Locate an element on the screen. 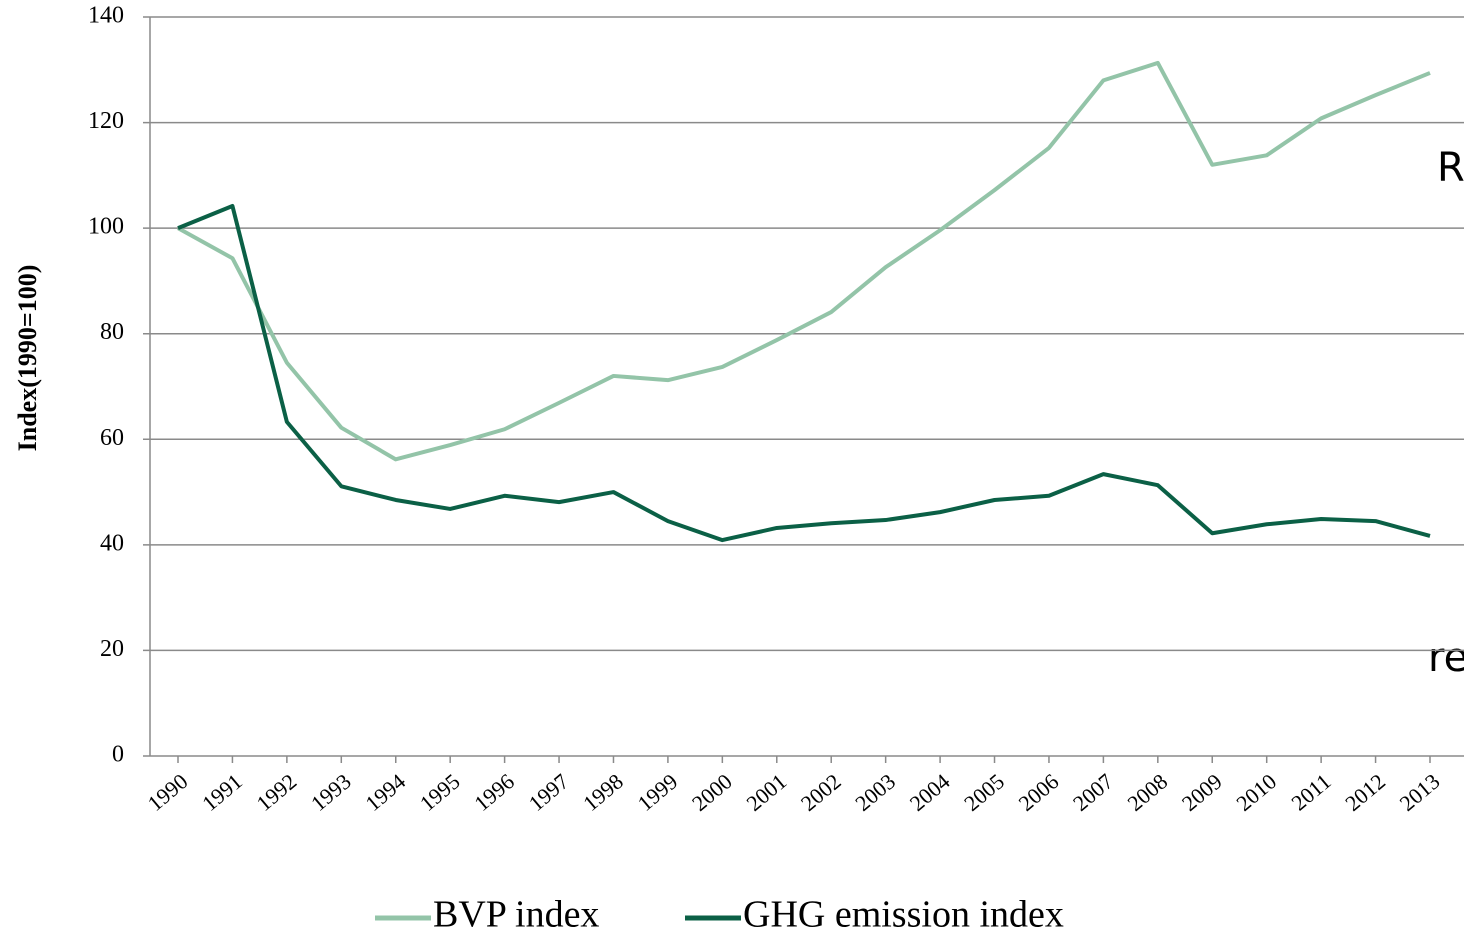 This screenshot has width=1464, height=940. x-tick-label: 1999 is located at coordinates (658, 792).